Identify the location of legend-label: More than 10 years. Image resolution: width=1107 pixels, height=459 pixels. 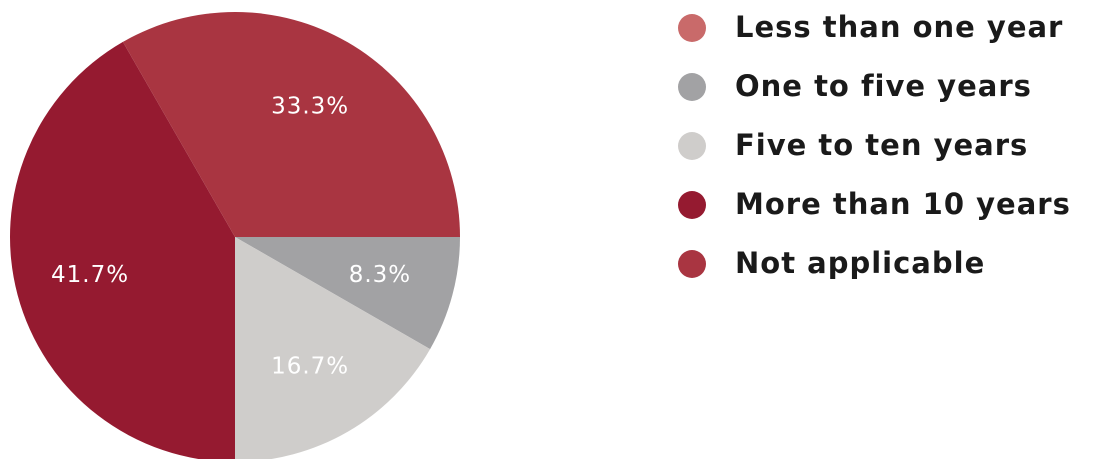
(903, 204).